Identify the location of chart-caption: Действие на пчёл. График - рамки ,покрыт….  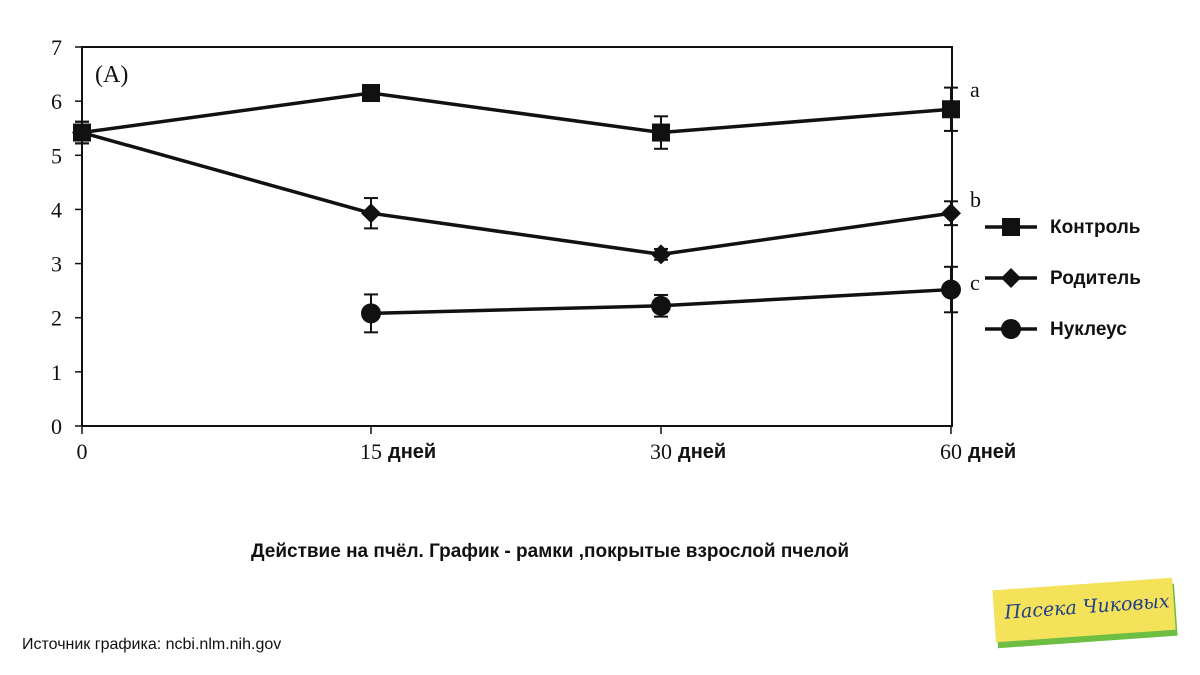
(550, 551).